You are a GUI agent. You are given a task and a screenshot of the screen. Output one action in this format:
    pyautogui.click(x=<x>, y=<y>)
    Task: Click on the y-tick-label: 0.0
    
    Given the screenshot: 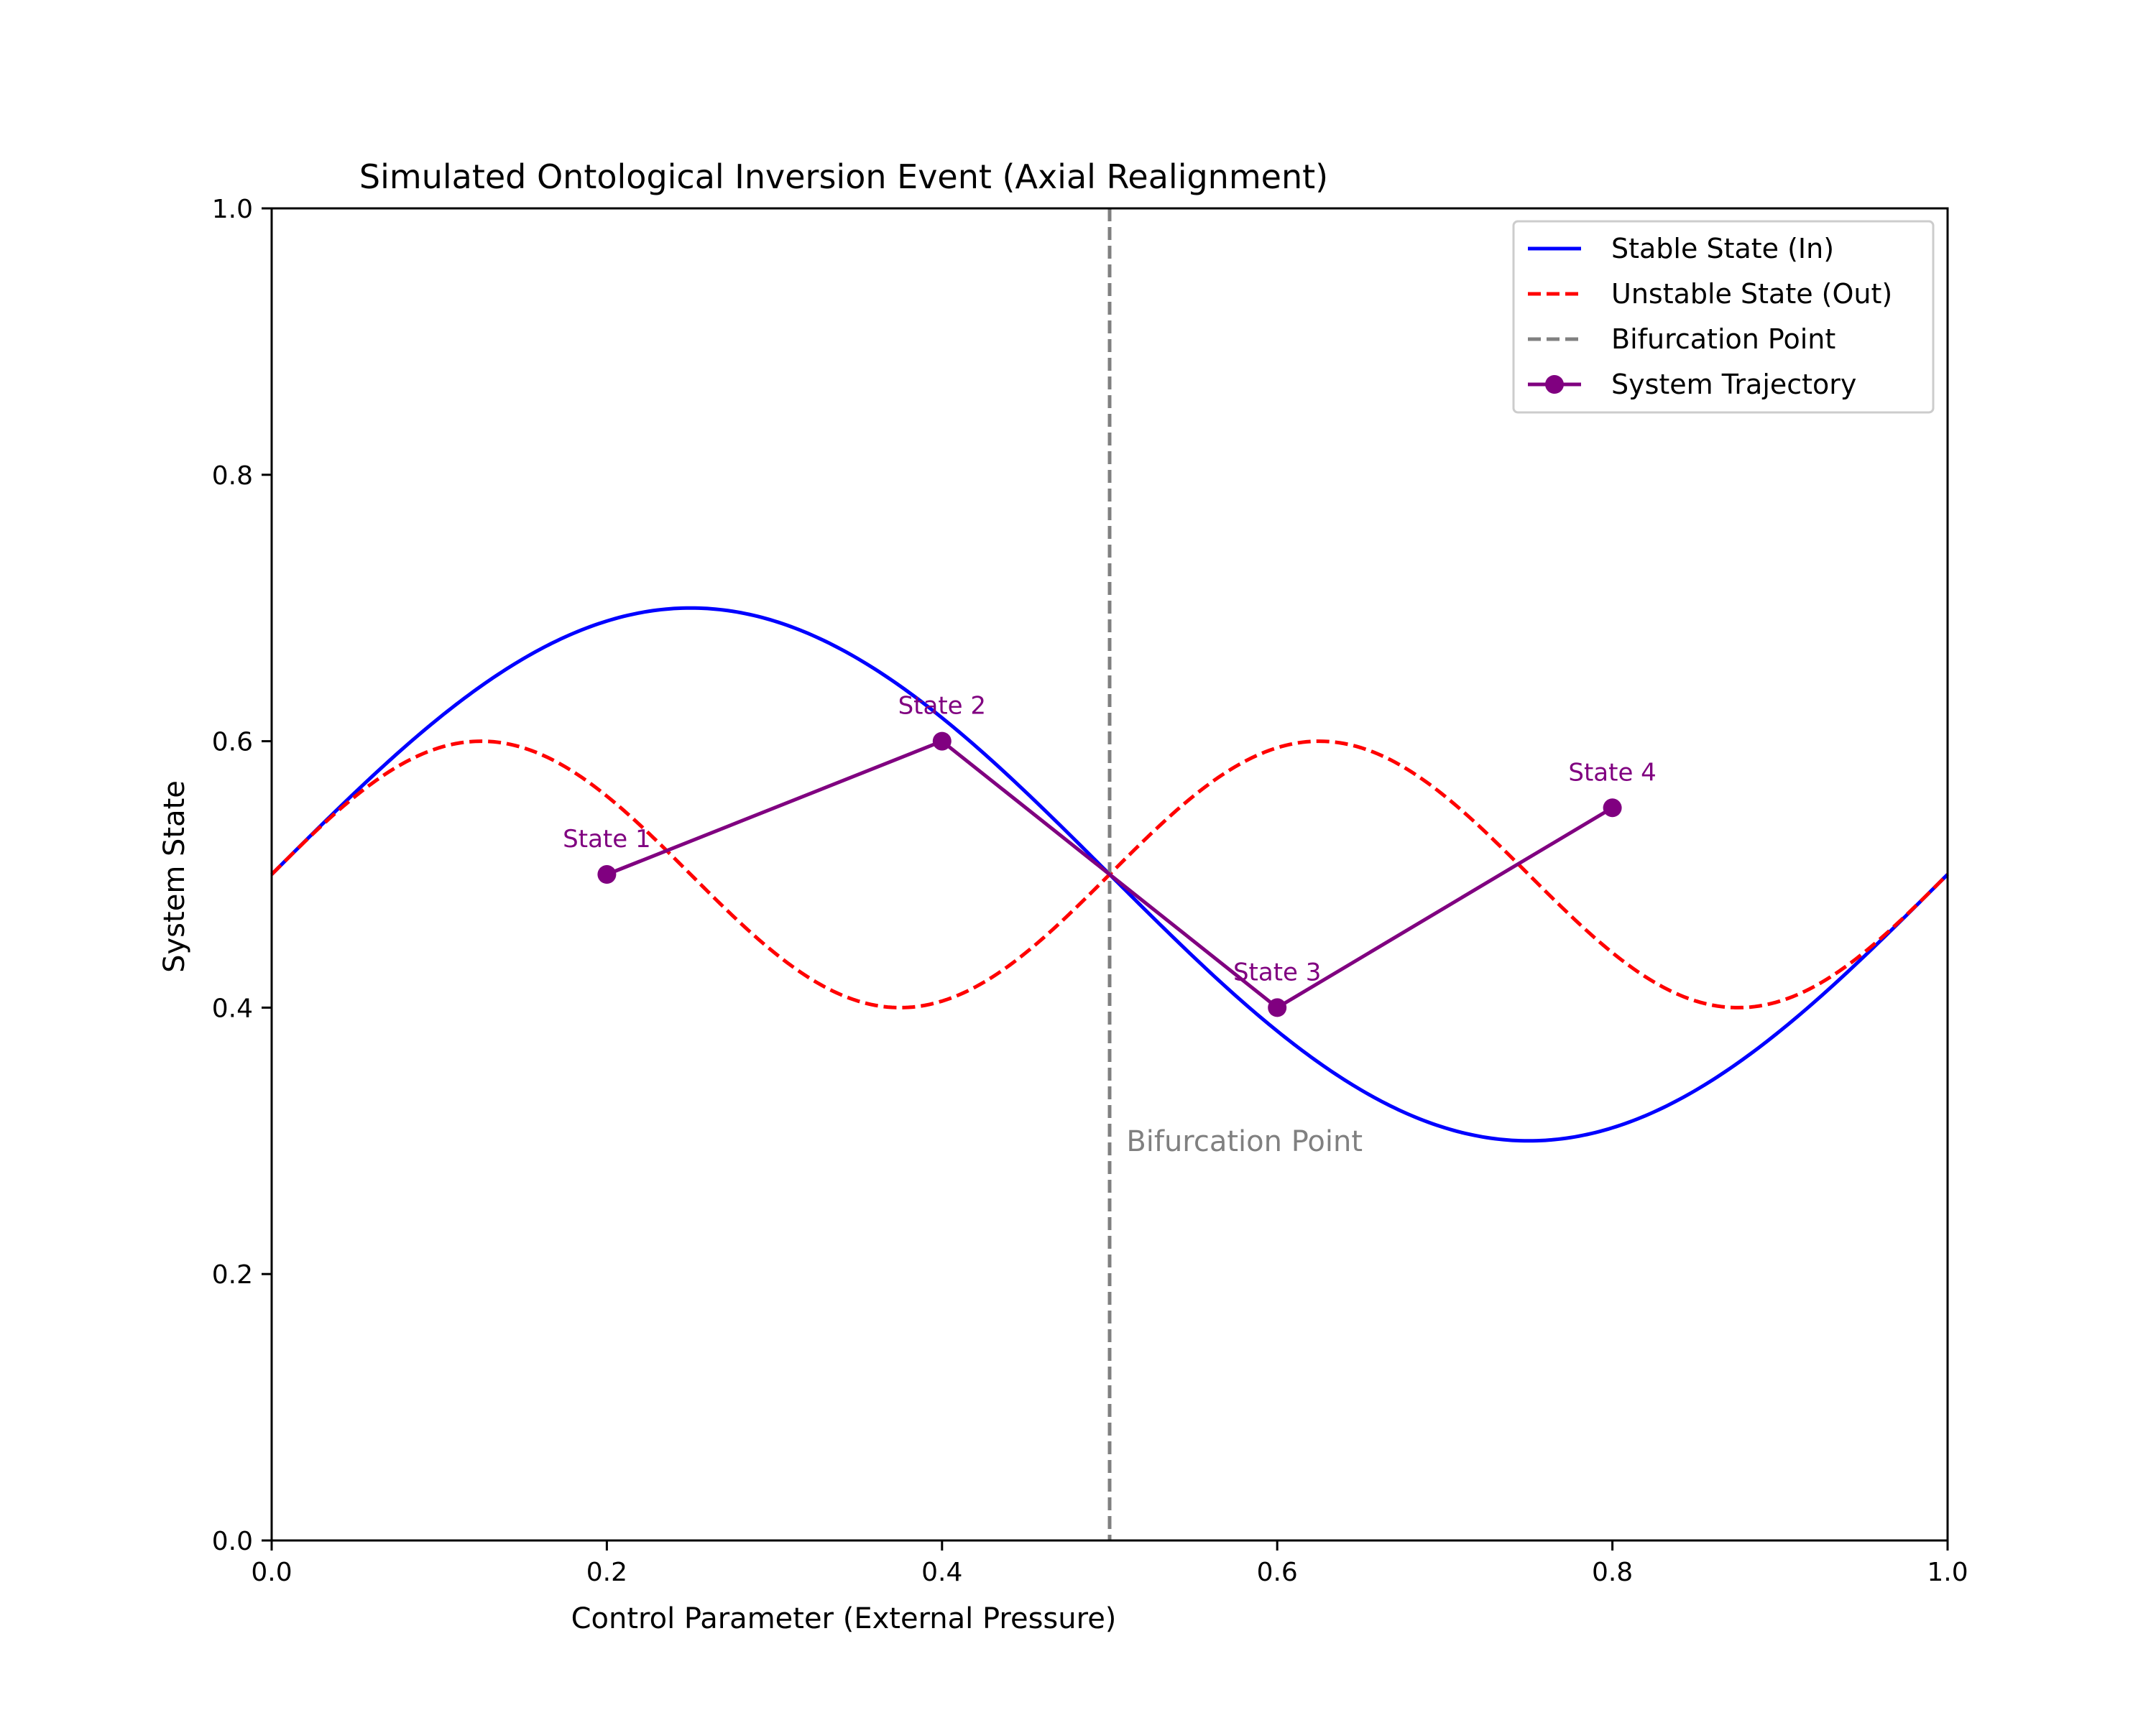 What is the action you would take?
    pyautogui.click(x=233, y=1542)
    